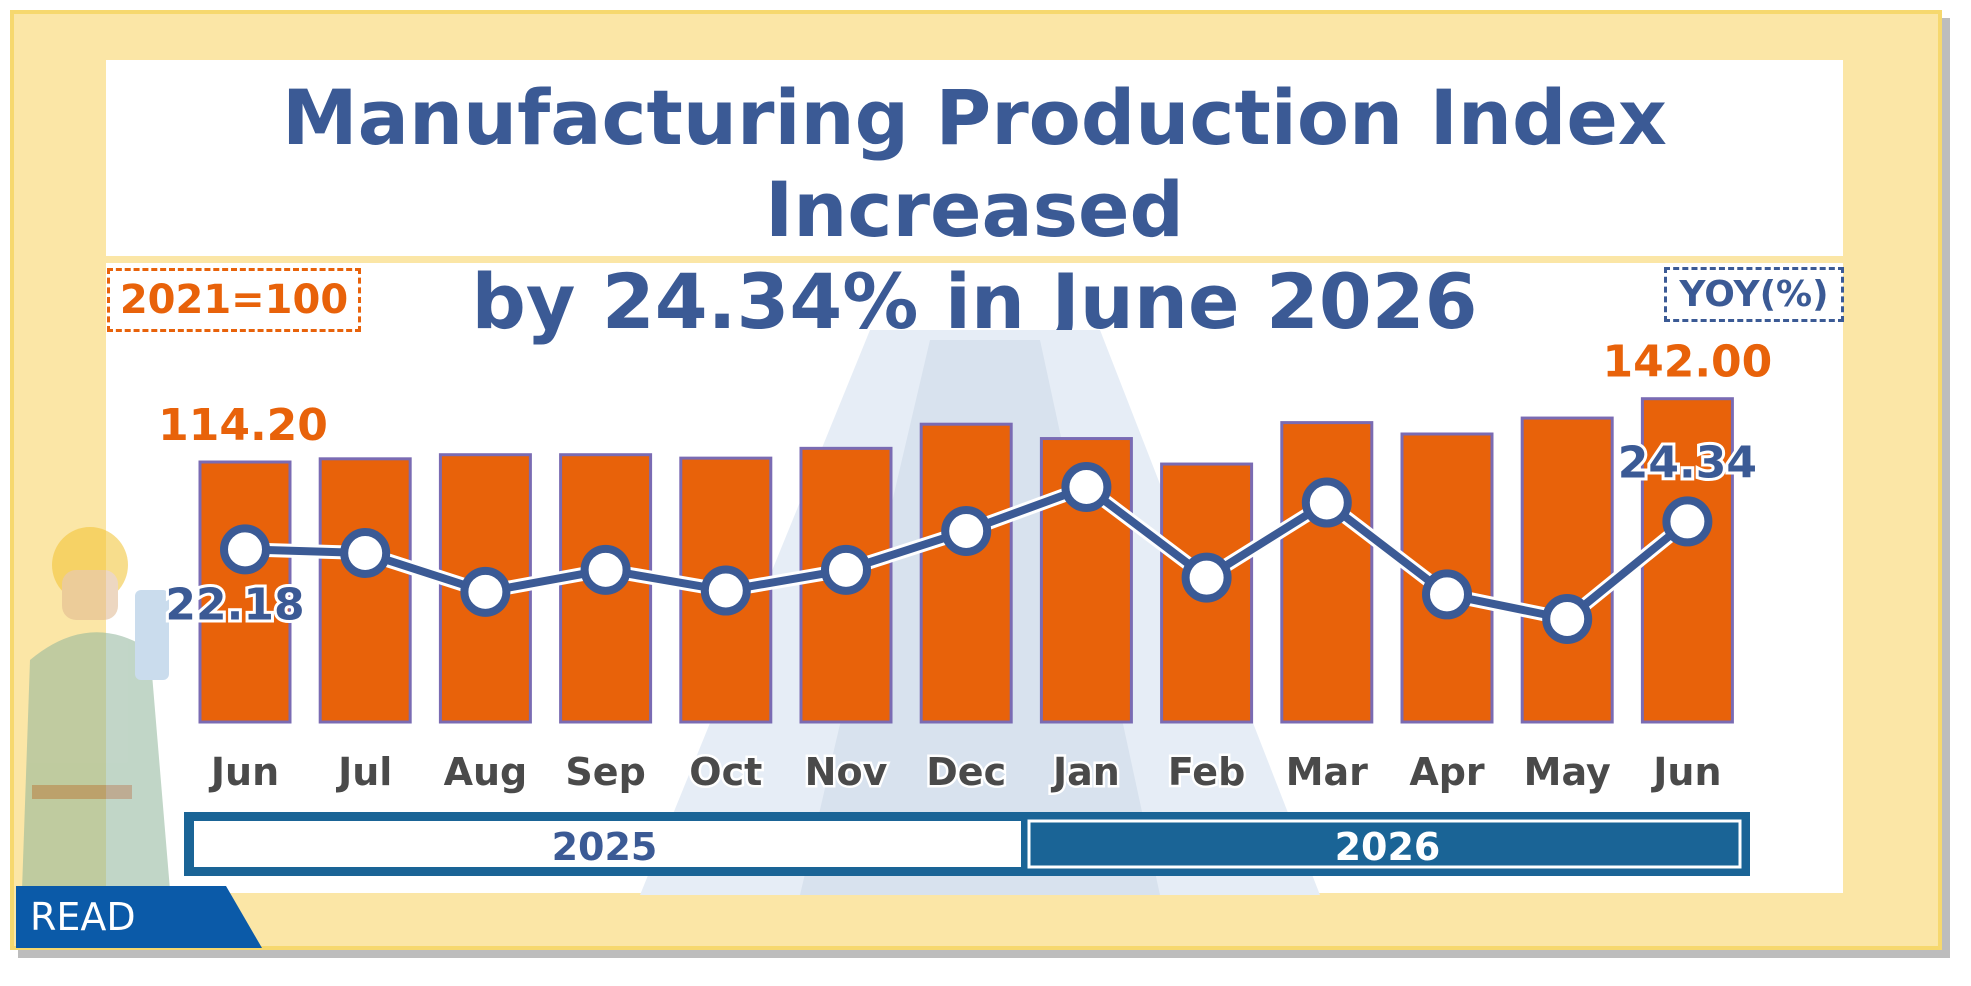  Describe the element at coordinates (974, 259) in the screenshot. I see `title-divider` at that location.